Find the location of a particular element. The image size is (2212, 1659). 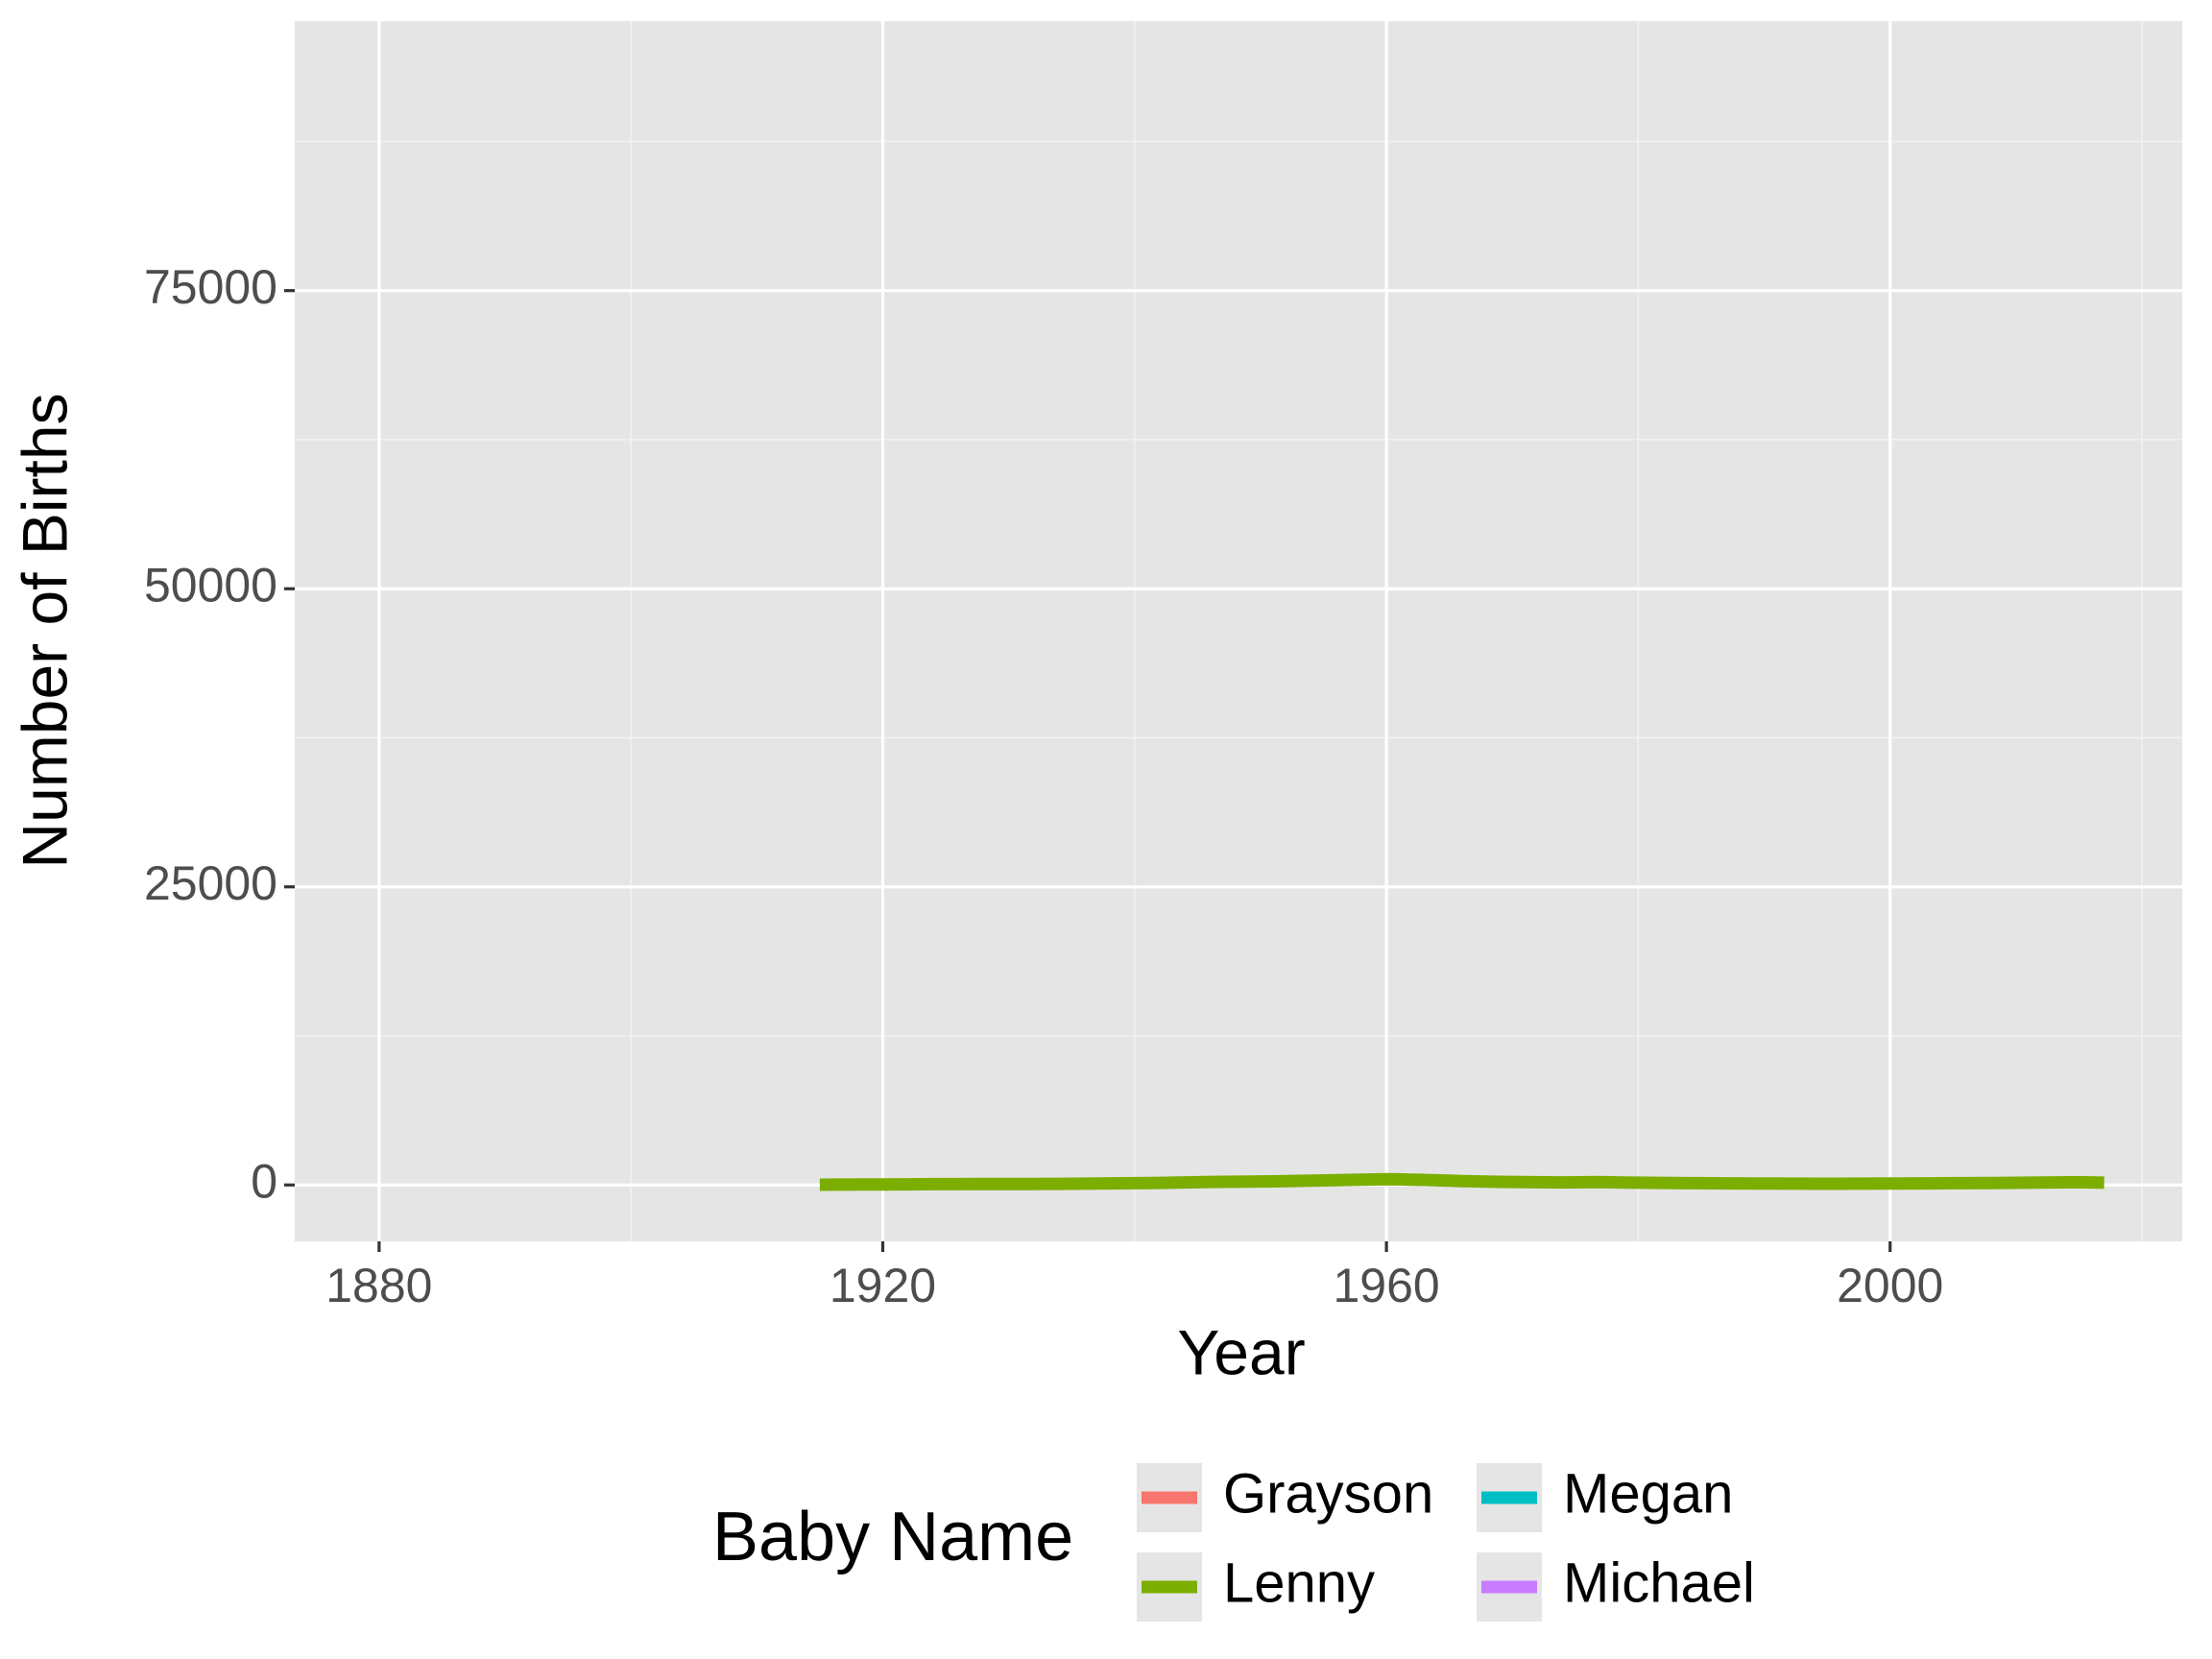

y-tick-label: 50000 is located at coordinates (210, 585).